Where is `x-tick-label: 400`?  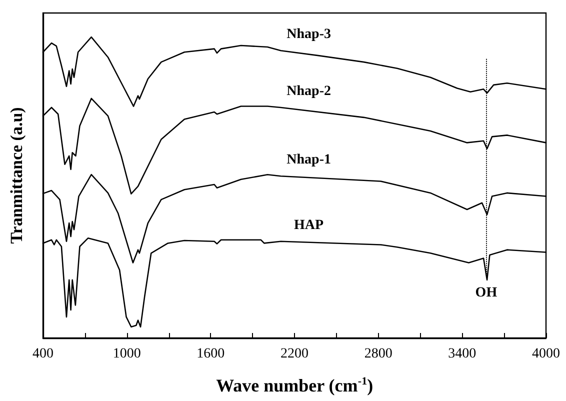 x-tick-label: 400 is located at coordinates (43, 354).